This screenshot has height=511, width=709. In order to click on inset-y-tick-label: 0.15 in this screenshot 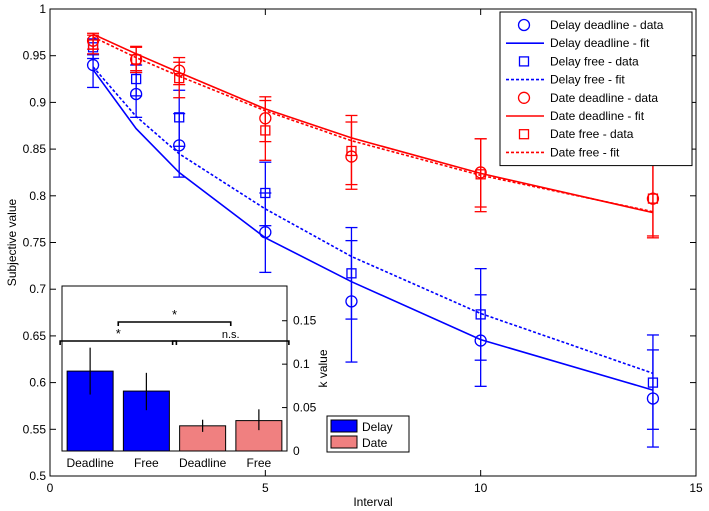, I will do `click(305, 321)`.